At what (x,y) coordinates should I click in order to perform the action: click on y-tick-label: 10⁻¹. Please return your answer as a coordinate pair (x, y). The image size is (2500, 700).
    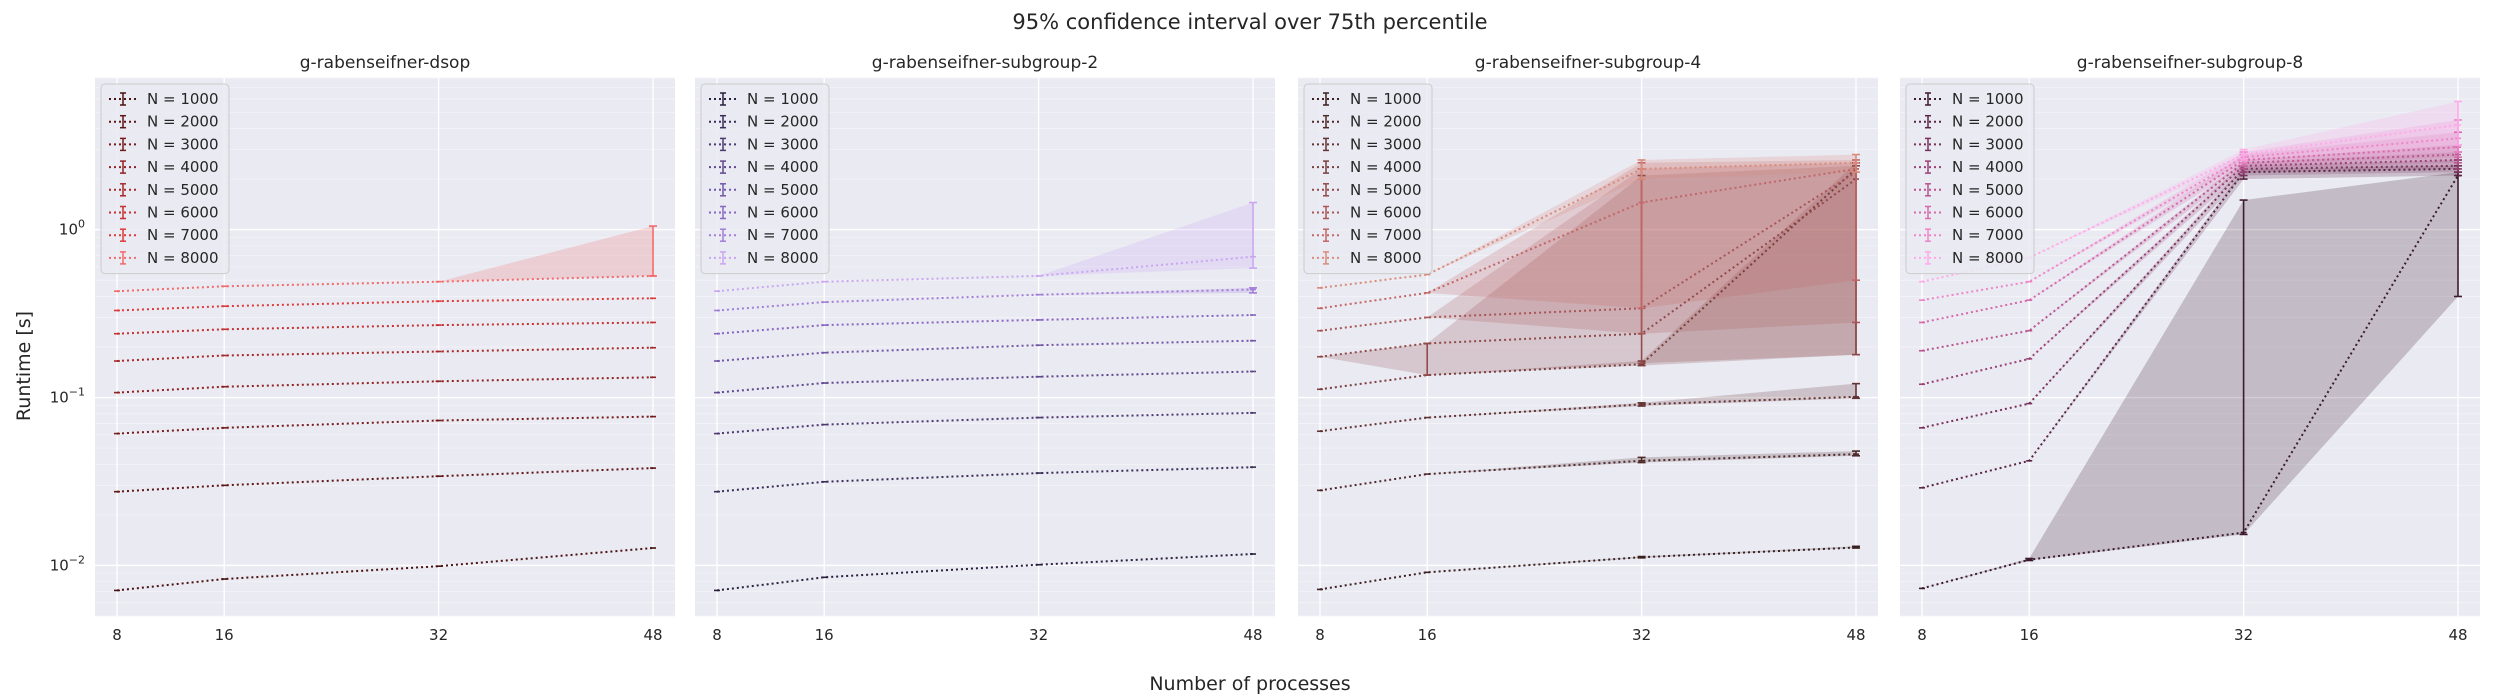
    Looking at the image, I should click on (67, 396).